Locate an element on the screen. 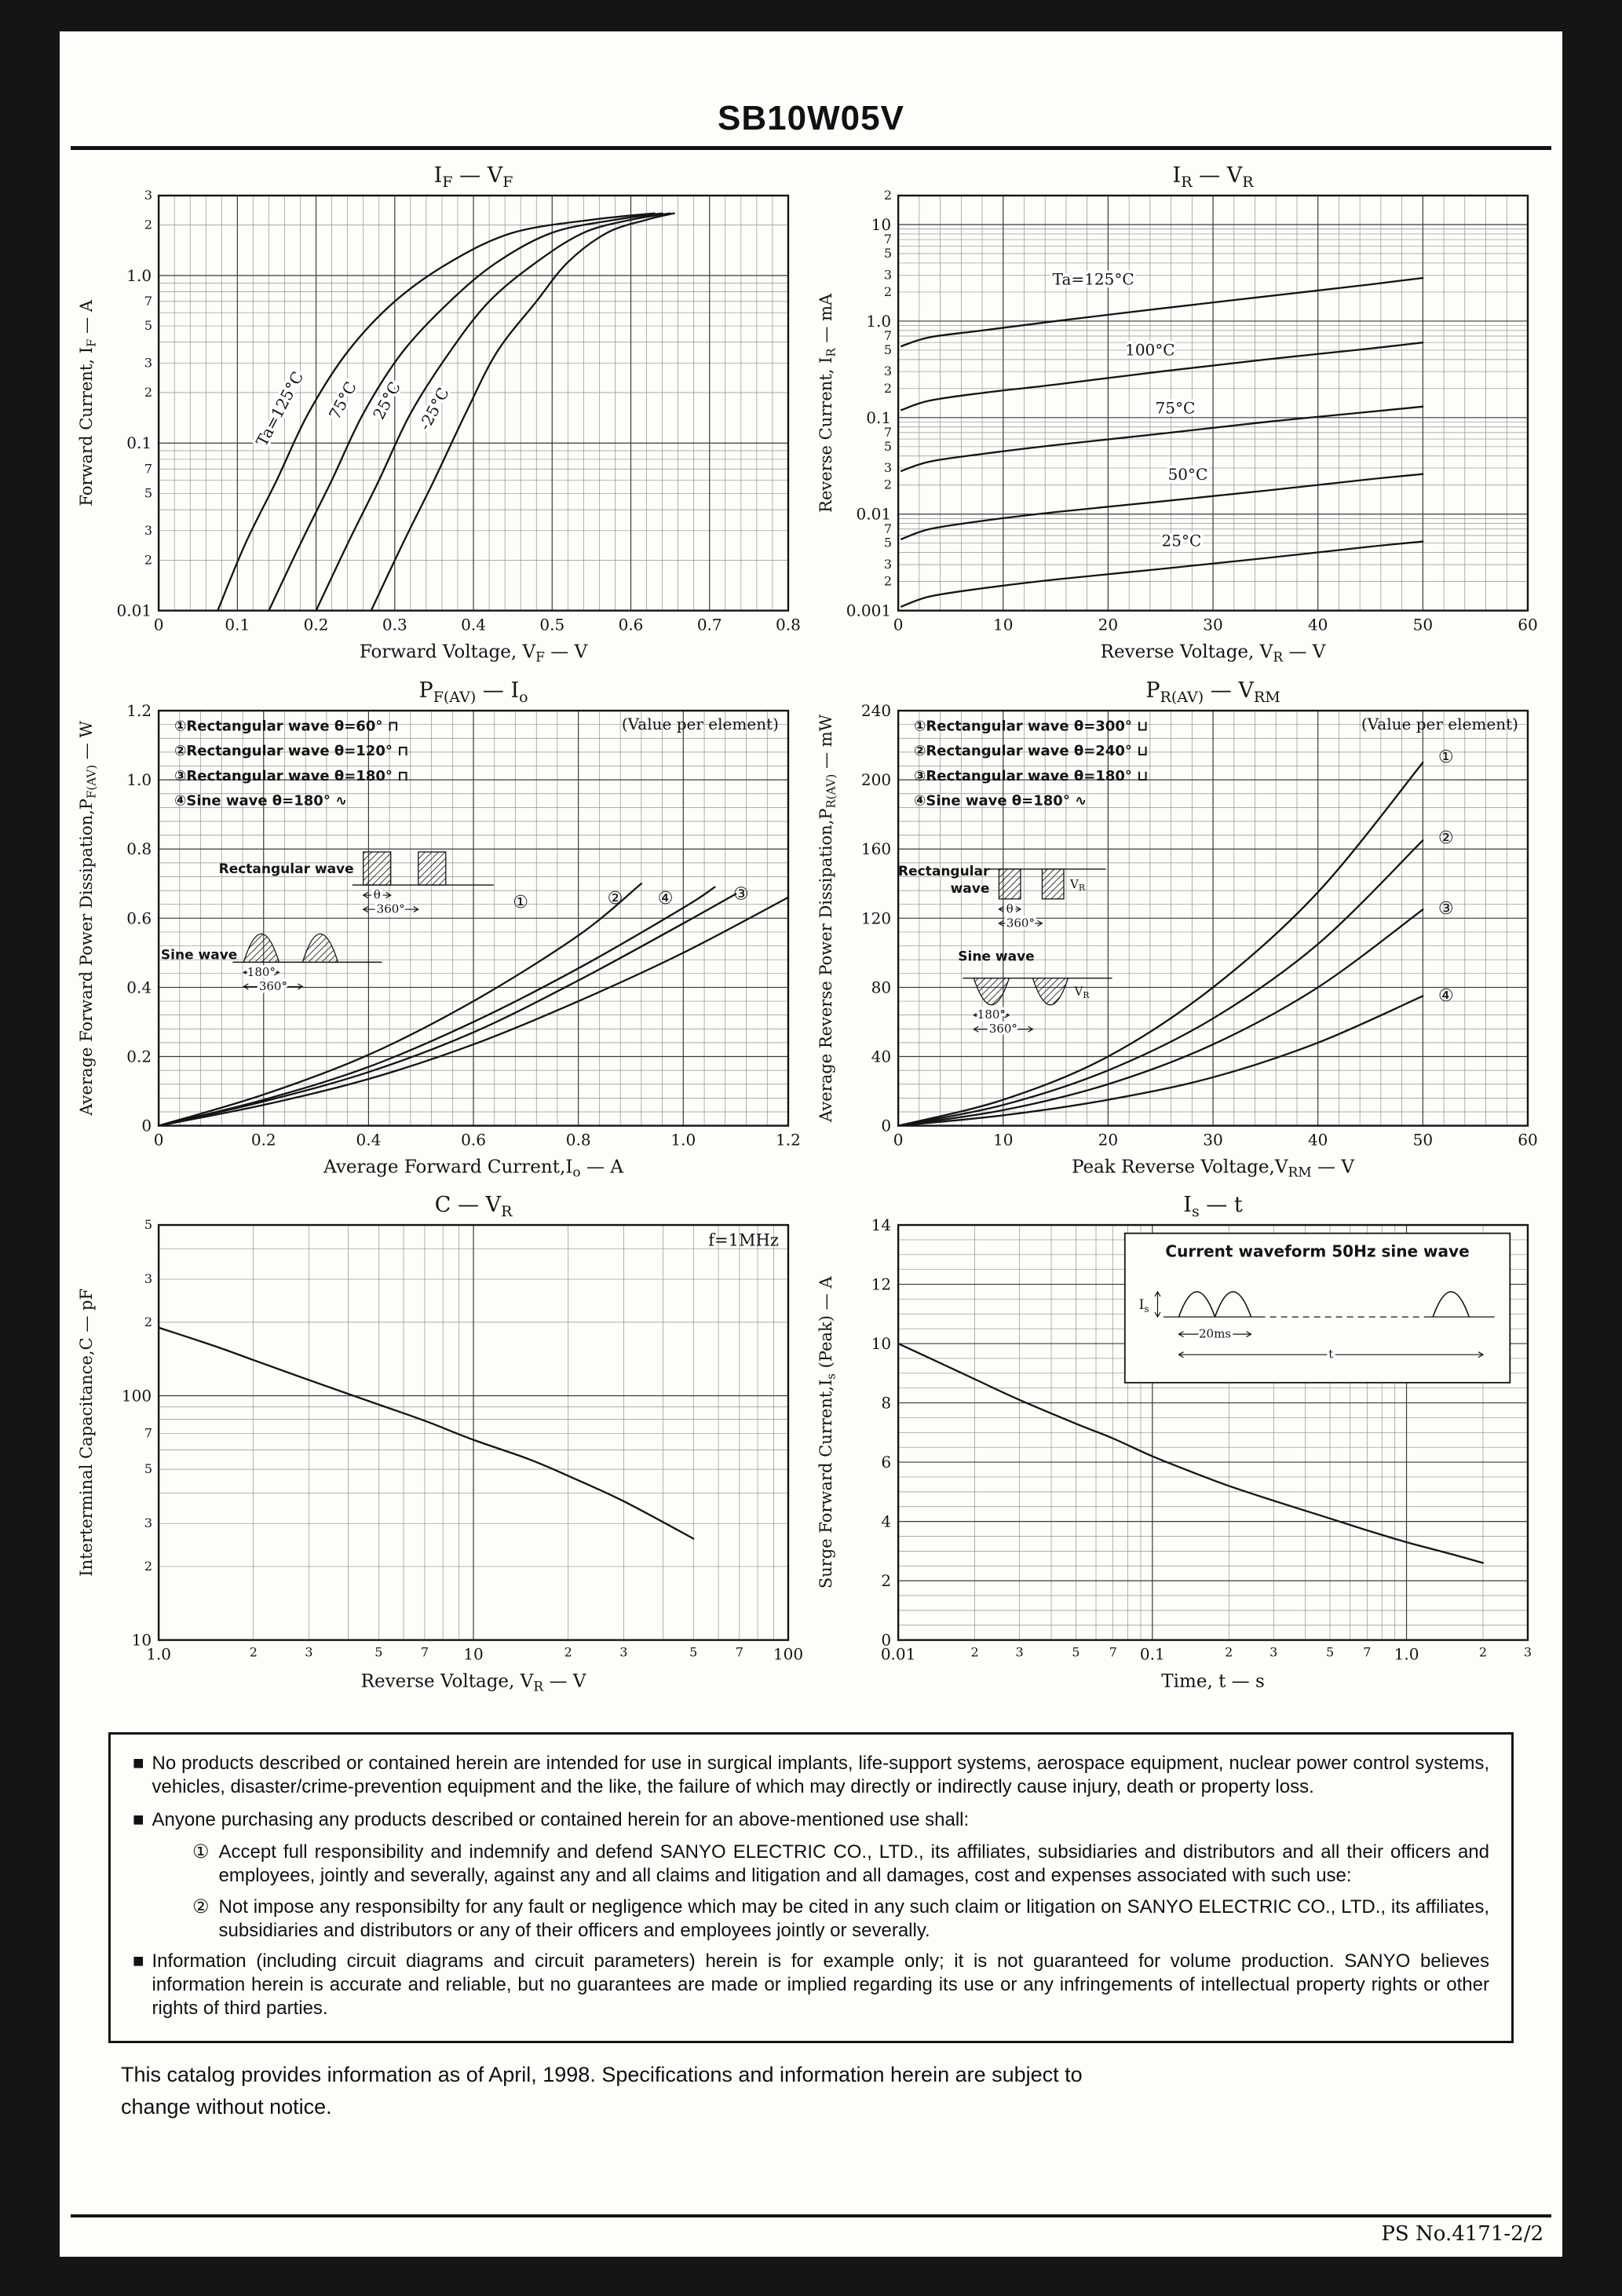 The width and height of the screenshot is (1622, 2296). svg-text: Reverse Voltage, VR — V is located at coordinates (474, 1684).